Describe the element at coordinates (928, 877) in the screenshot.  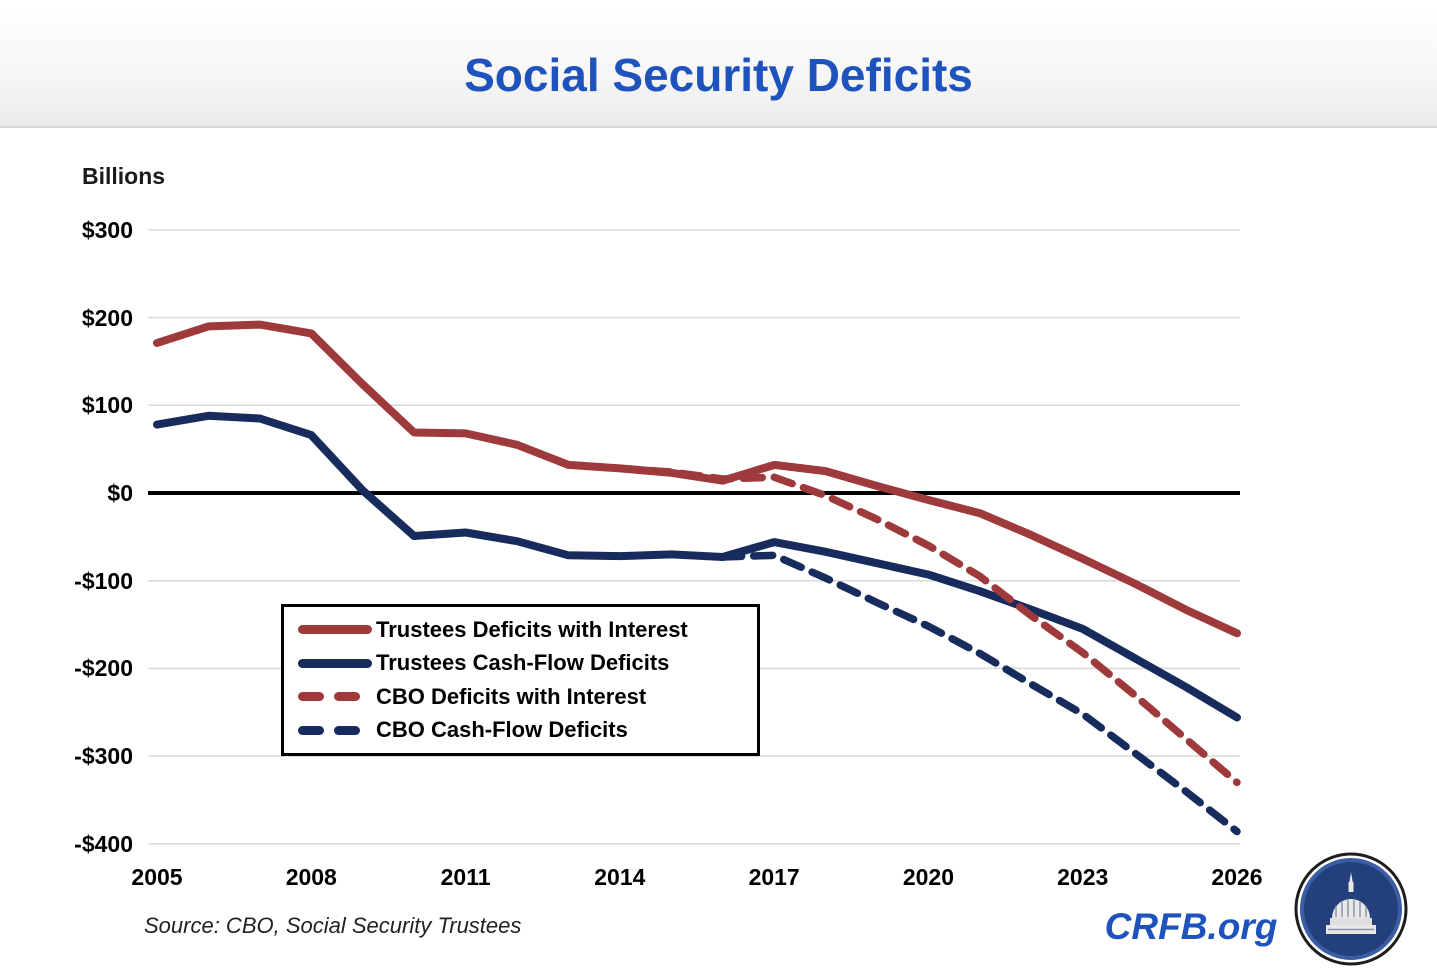
I see `x-tick-label: 2020` at that location.